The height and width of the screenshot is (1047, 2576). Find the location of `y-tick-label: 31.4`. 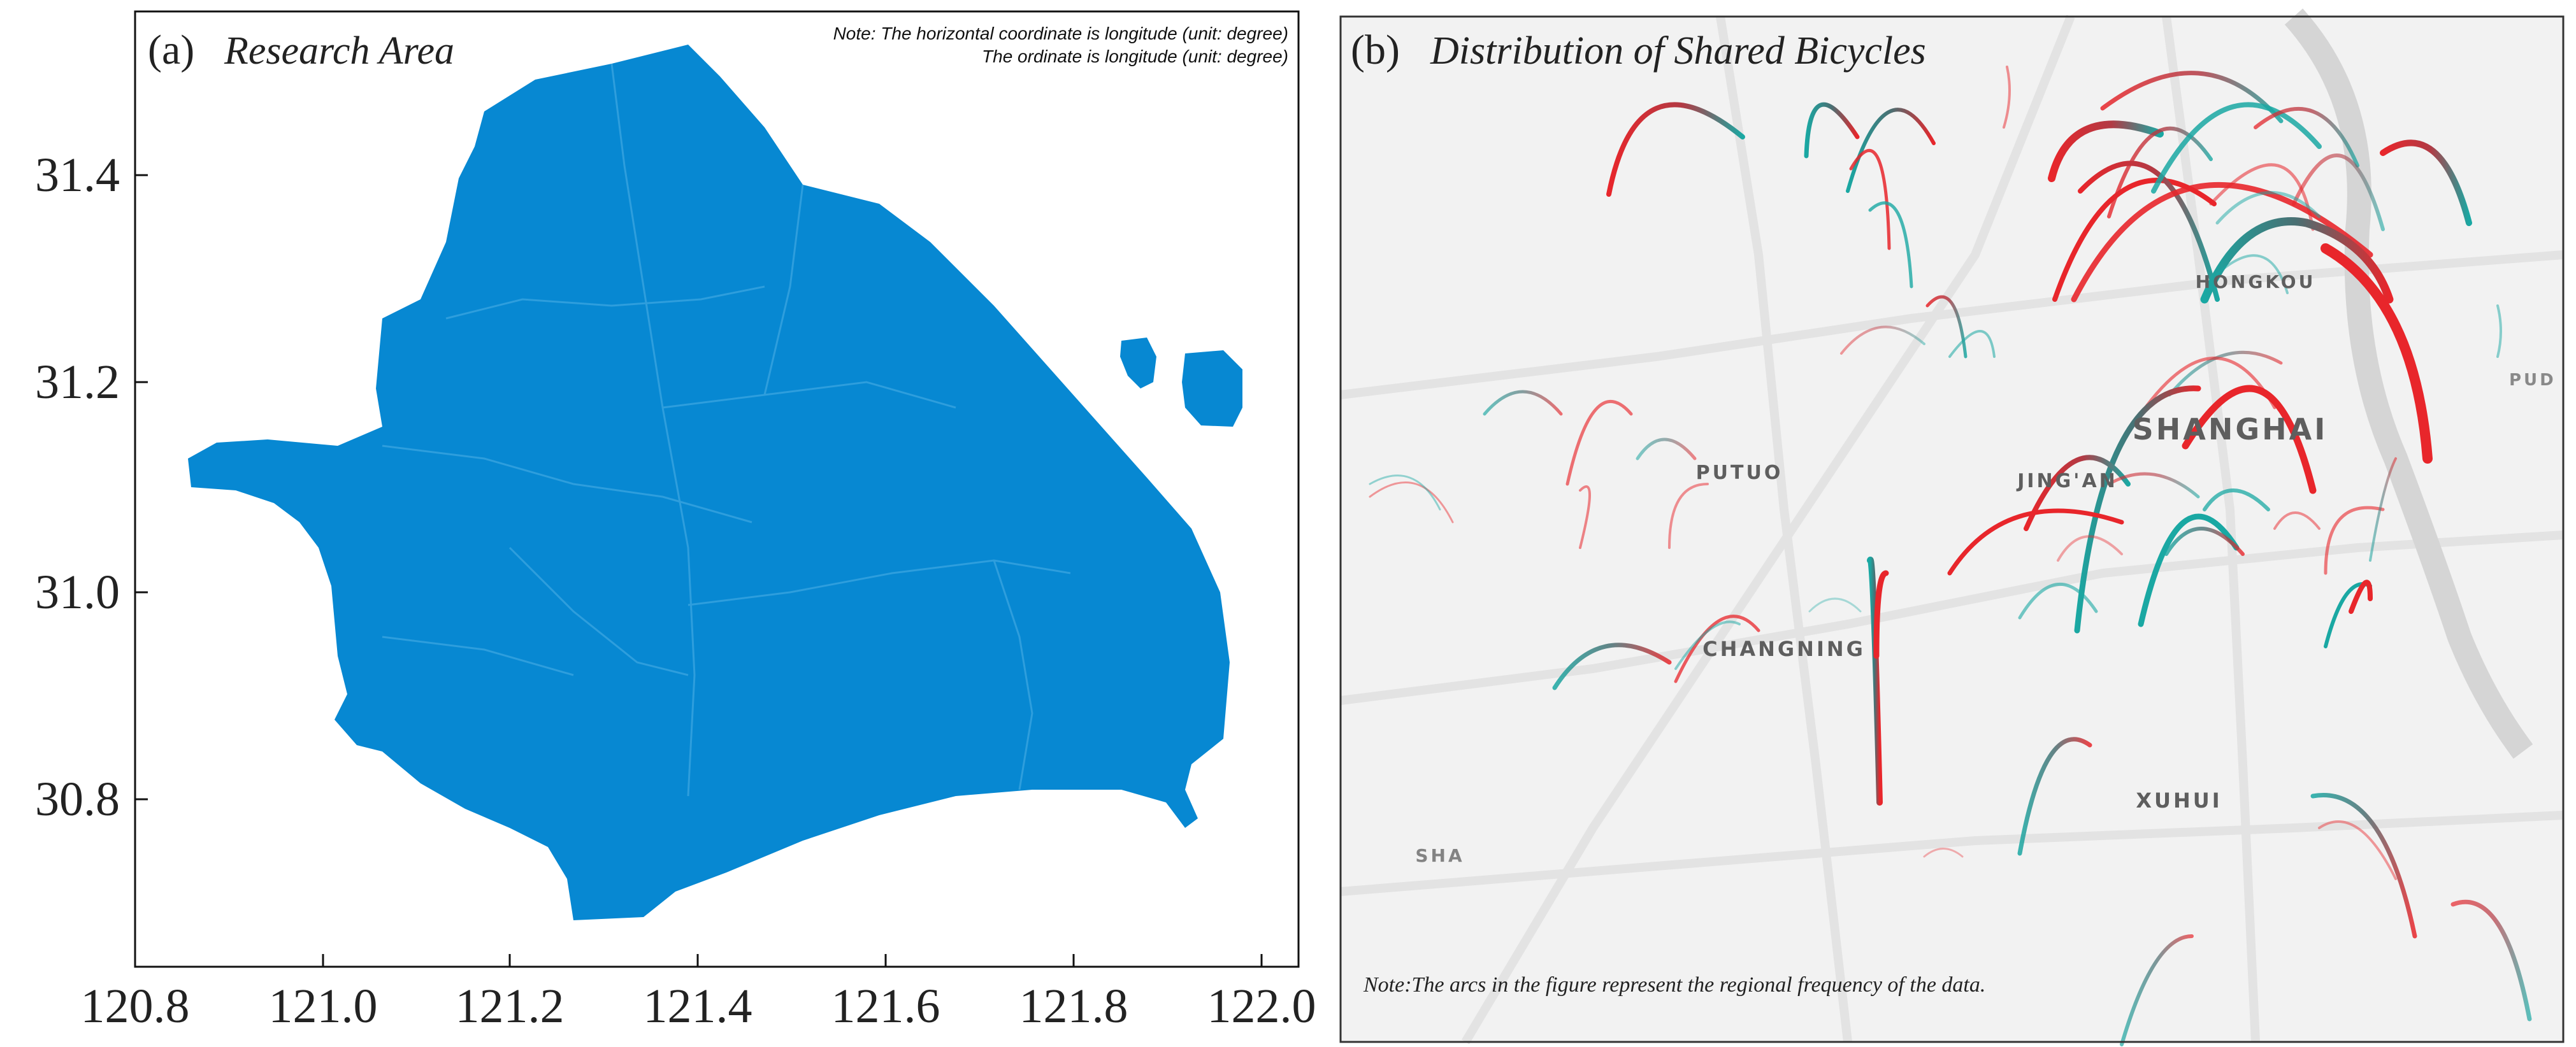

y-tick-label: 31.4 is located at coordinates (77, 175).